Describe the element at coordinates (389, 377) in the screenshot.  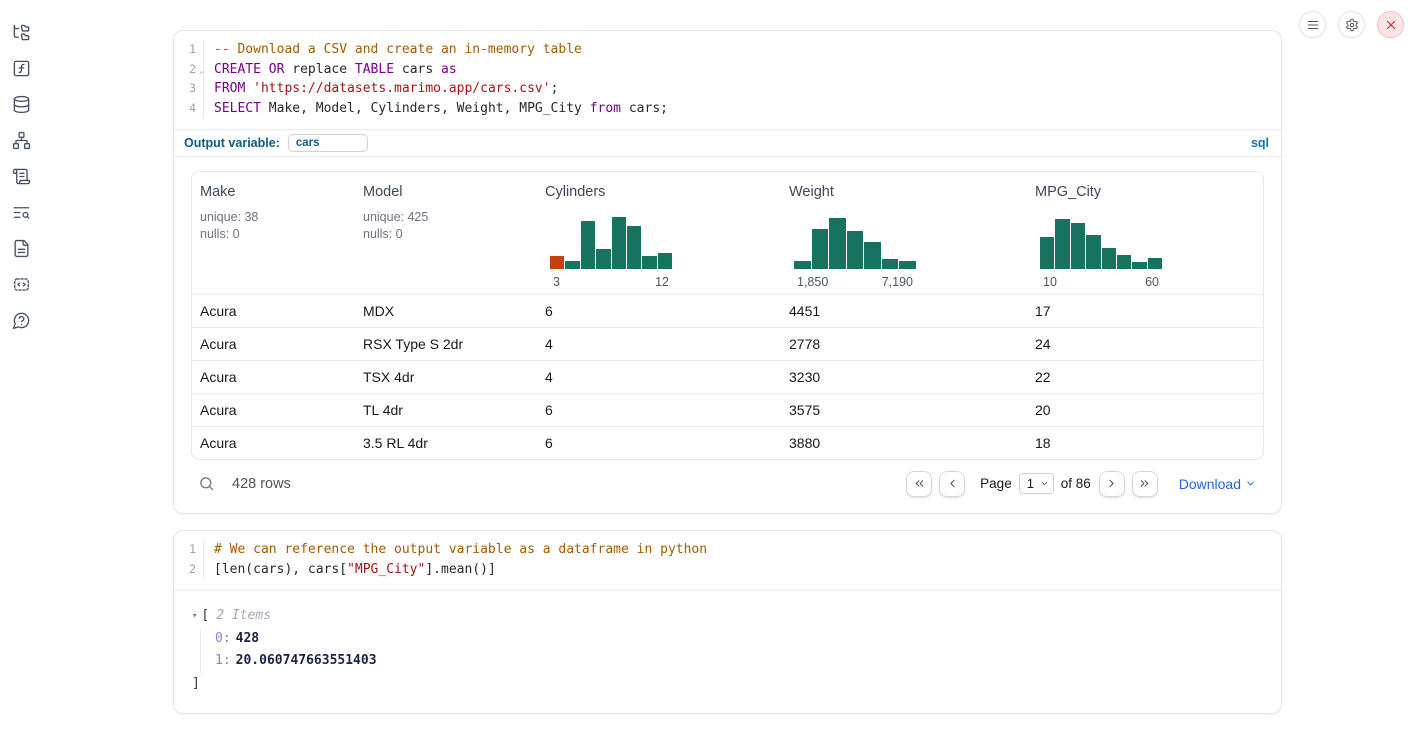
I see `table-cell: TSX 4dr` at that location.